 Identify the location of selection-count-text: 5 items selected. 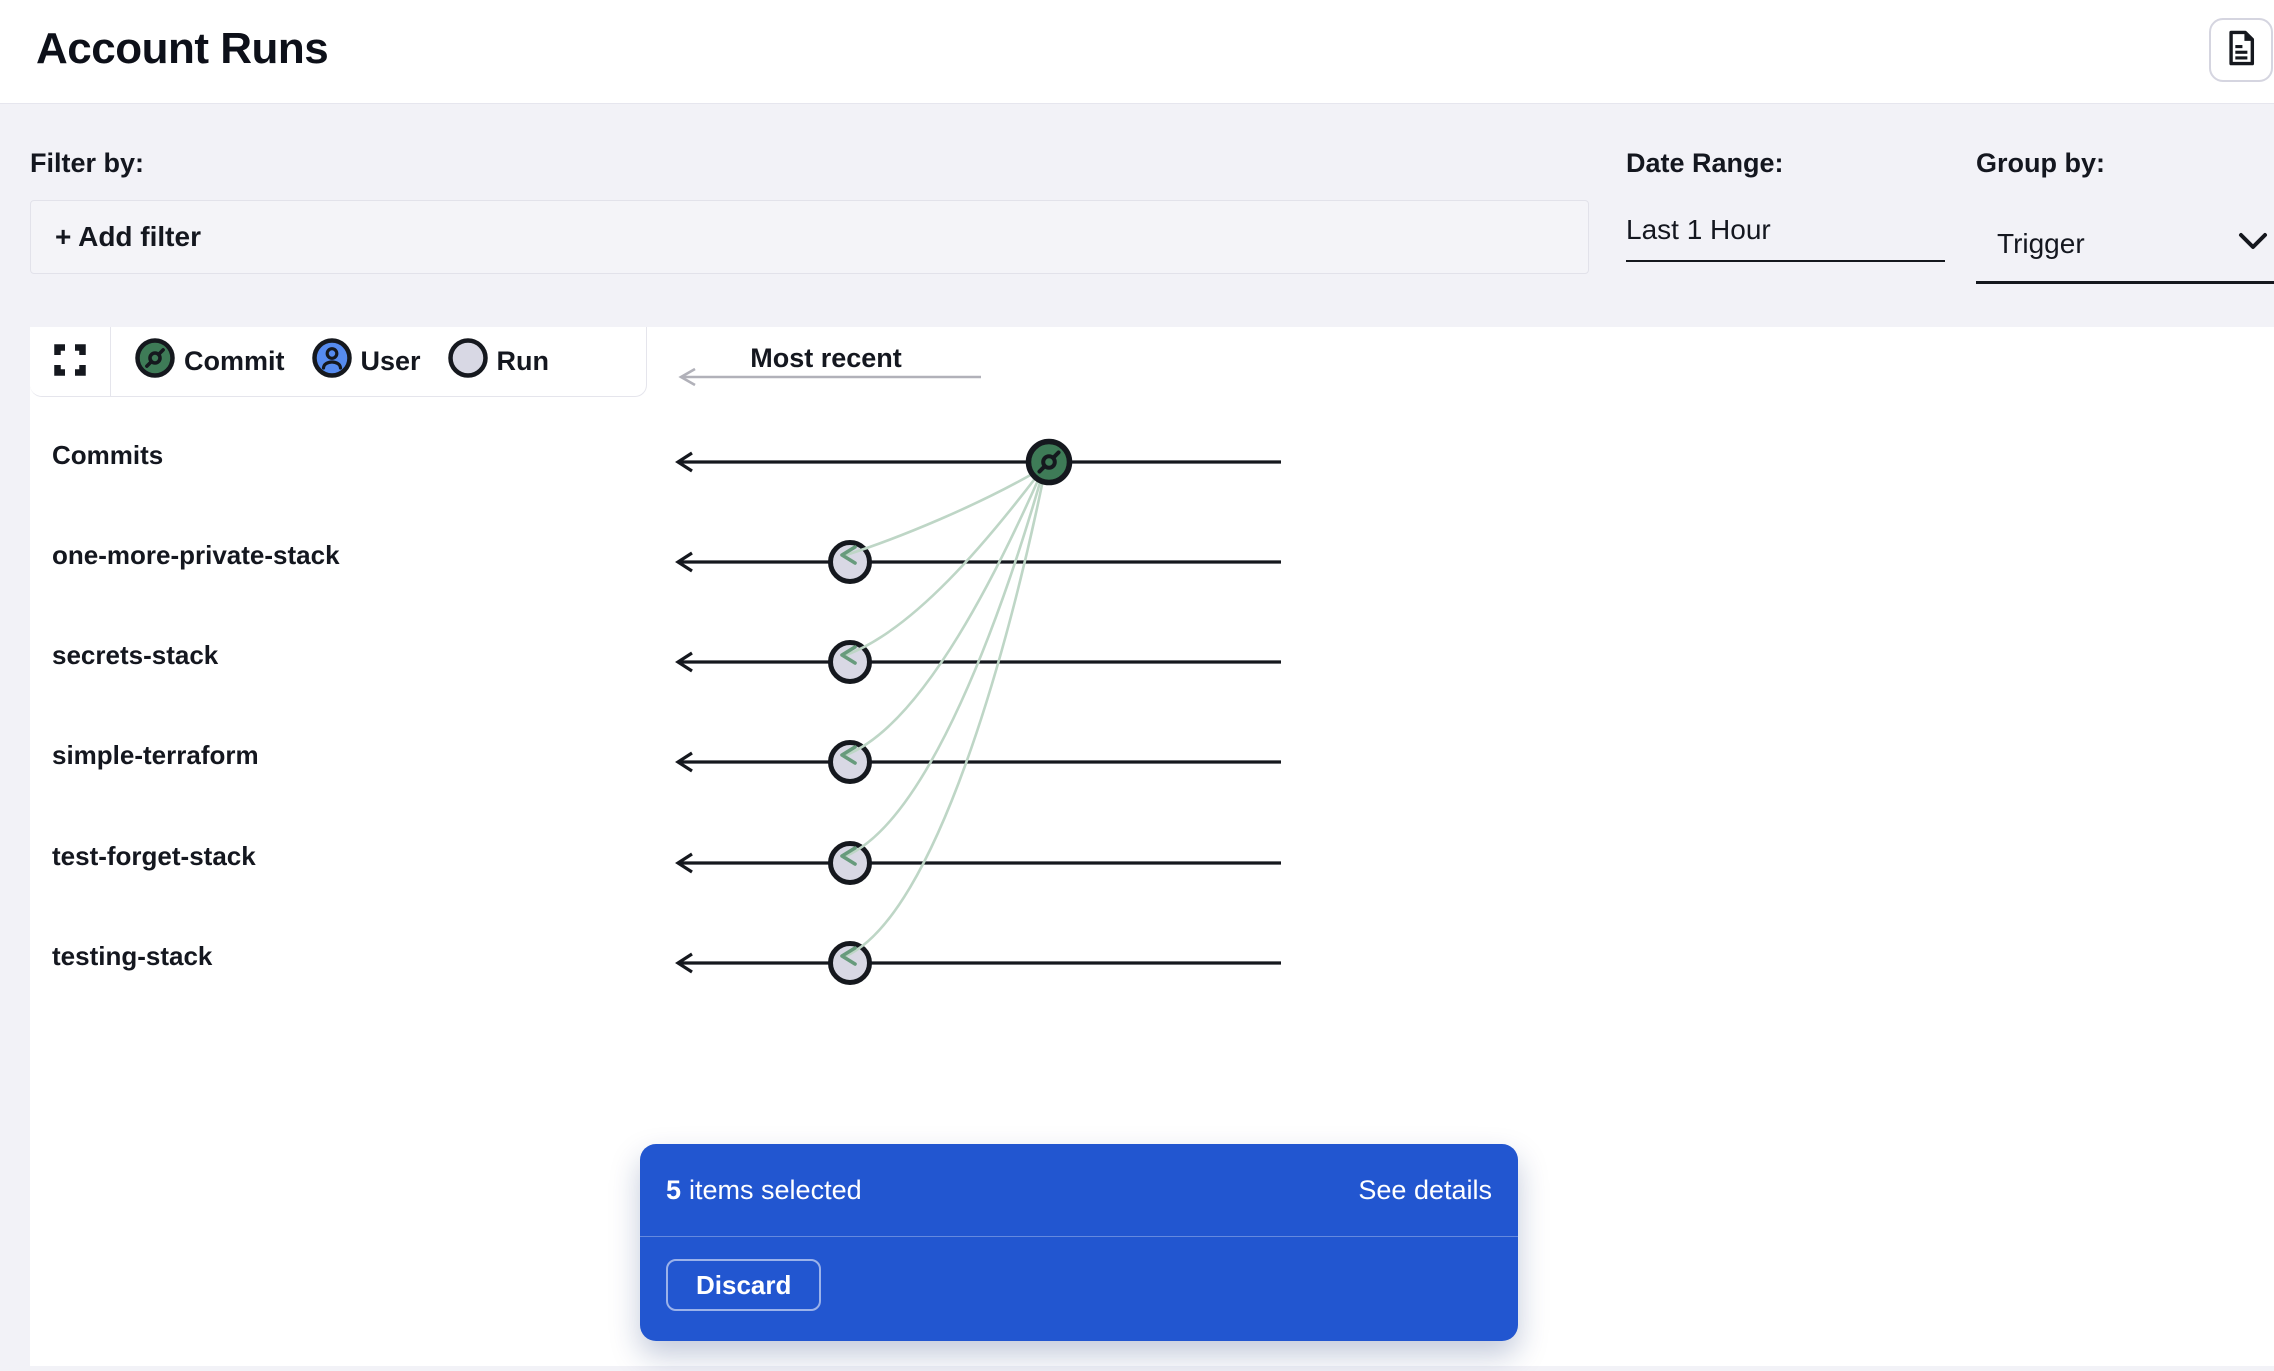
(764, 1190).